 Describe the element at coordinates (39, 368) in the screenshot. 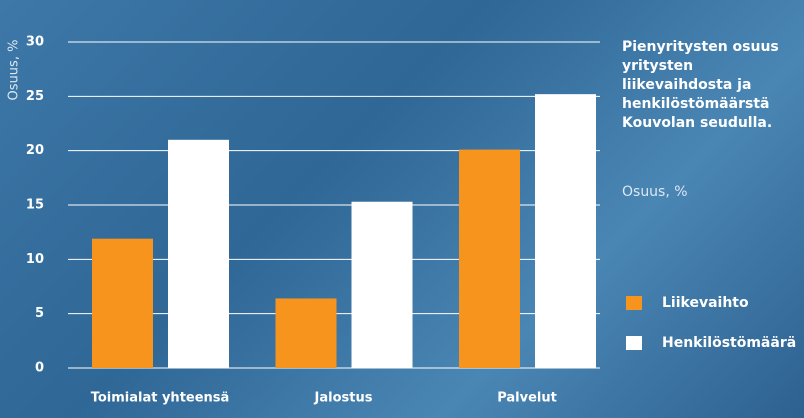

I see `y-tick-label: 0` at that location.